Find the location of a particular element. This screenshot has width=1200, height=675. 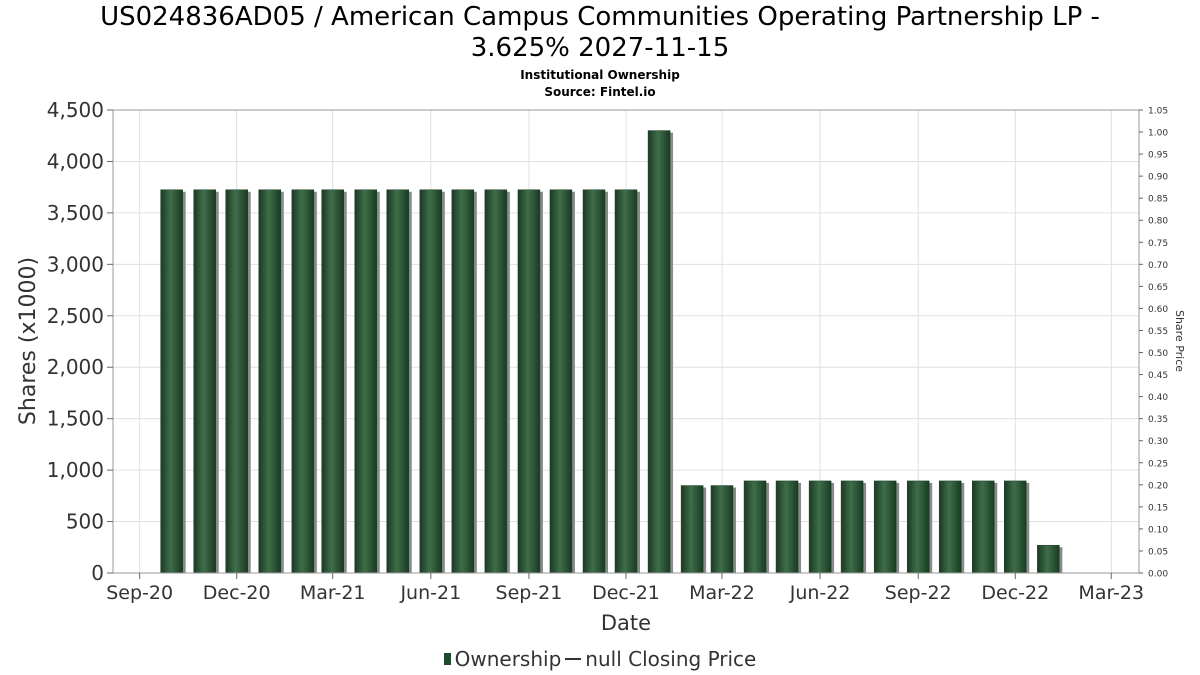

y2-tick-label: 0.45 is located at coordinates (1158, 376).